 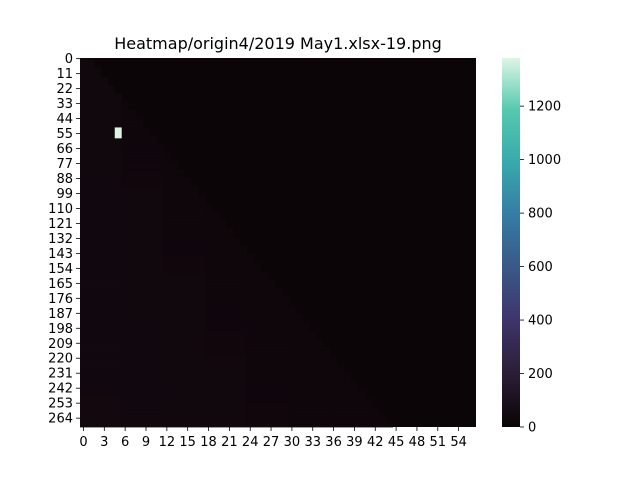 What do you see at coordinates (60, 239) in the screenshot?
I see `y-tick-label: 132` at bounding box center [60, 239].